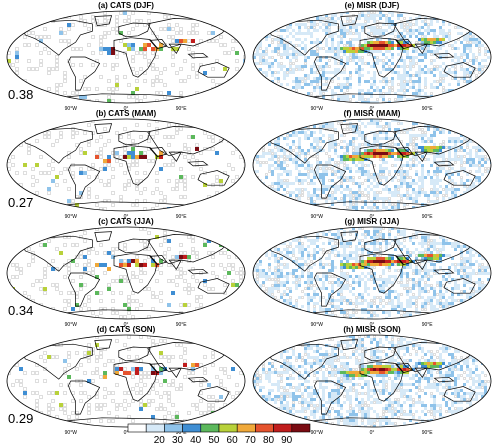 This screenshot has width=500, height=446. Describe the element at coordinates (372, 221) in the screenshot. I see `panel-title-g: (g) MISR (JJA)` at that location.